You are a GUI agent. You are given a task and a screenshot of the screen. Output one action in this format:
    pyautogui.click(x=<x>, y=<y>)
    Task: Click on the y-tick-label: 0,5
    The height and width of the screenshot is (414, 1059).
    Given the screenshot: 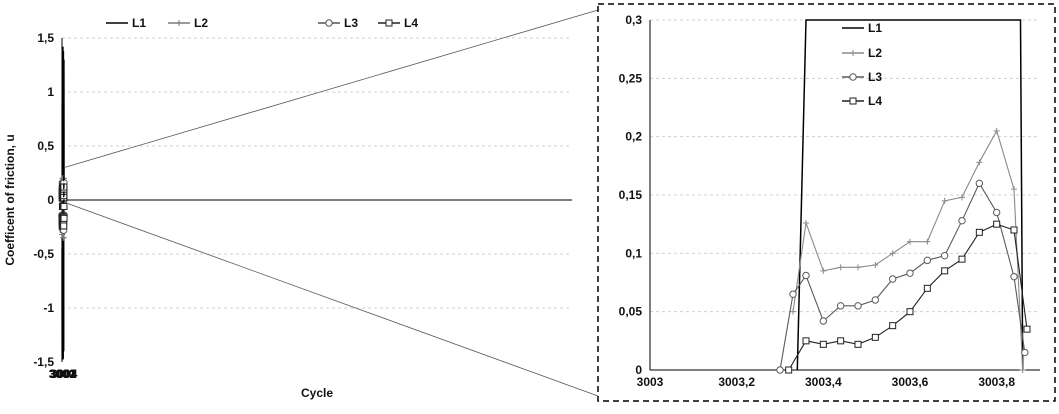 What is the action you would take?
    pyautogui.click(x=45, y=146)
    